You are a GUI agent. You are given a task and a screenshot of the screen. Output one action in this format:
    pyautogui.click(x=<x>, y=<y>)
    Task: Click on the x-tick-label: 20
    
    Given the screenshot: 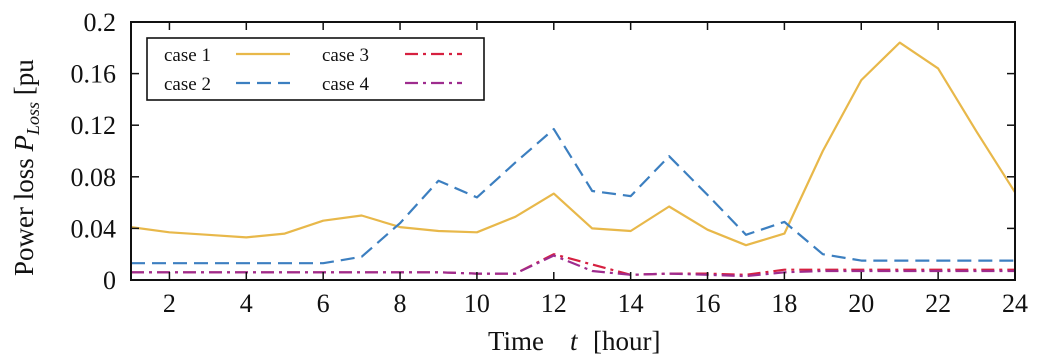 What is the action you would take?
    pyautogui.click(x=861, y=303)
    